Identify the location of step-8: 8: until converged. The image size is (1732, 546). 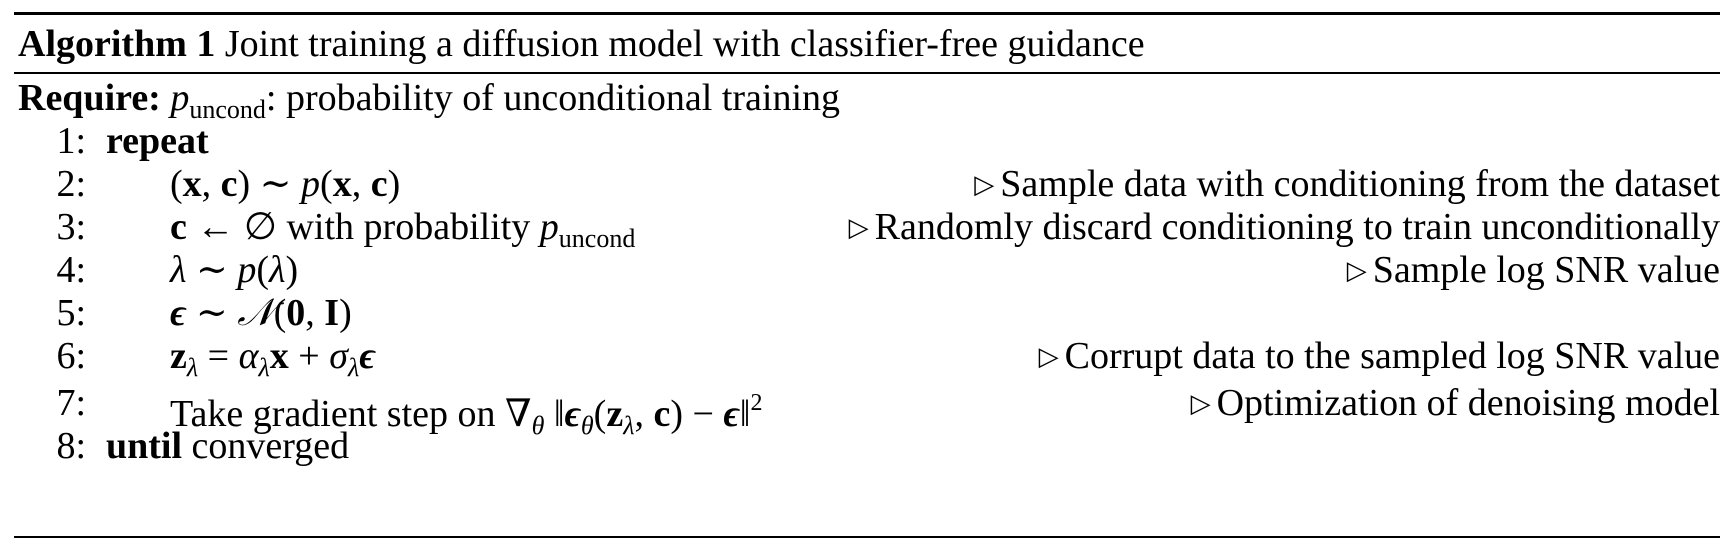
(869, 446).